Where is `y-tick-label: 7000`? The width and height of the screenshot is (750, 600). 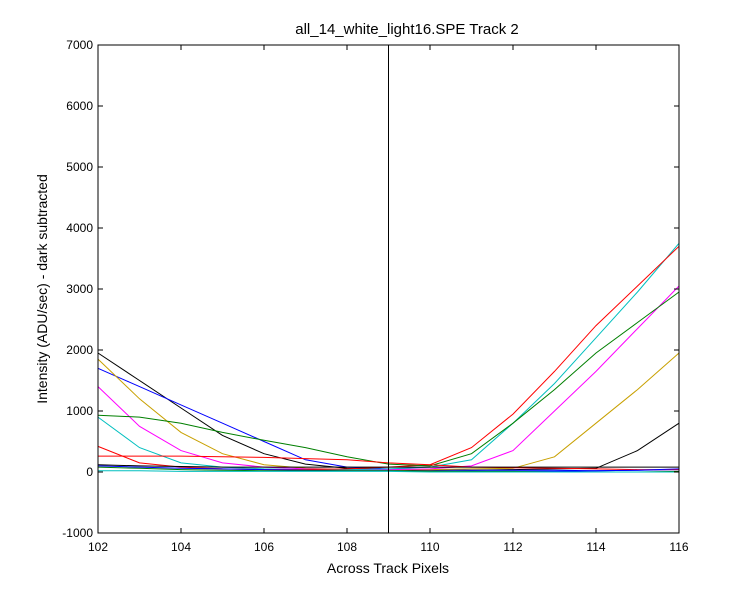
y-tick-label: 7000 is located at coordinates (79, 45).